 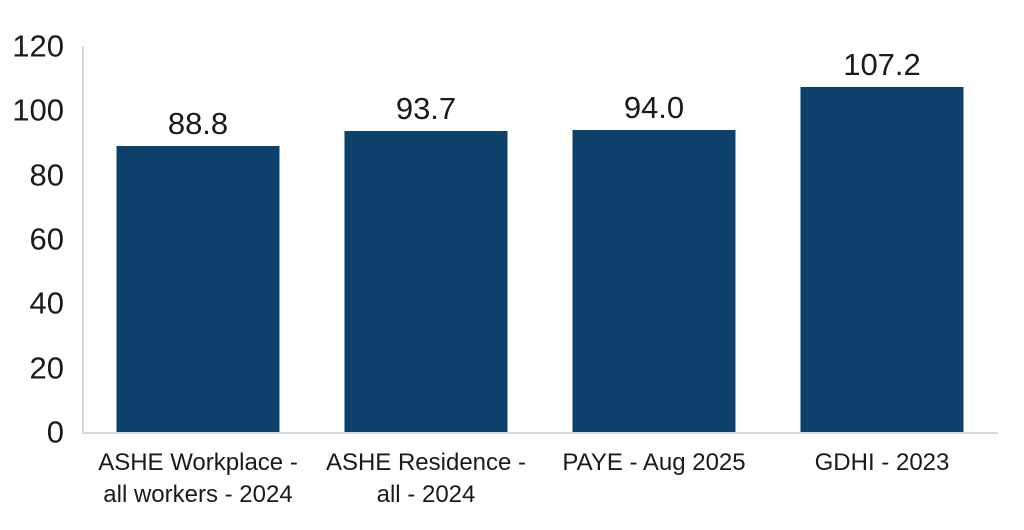 I want to click on y-axis-labels: 0 20 40 60 80 100 120, so click(x=32, y=239).